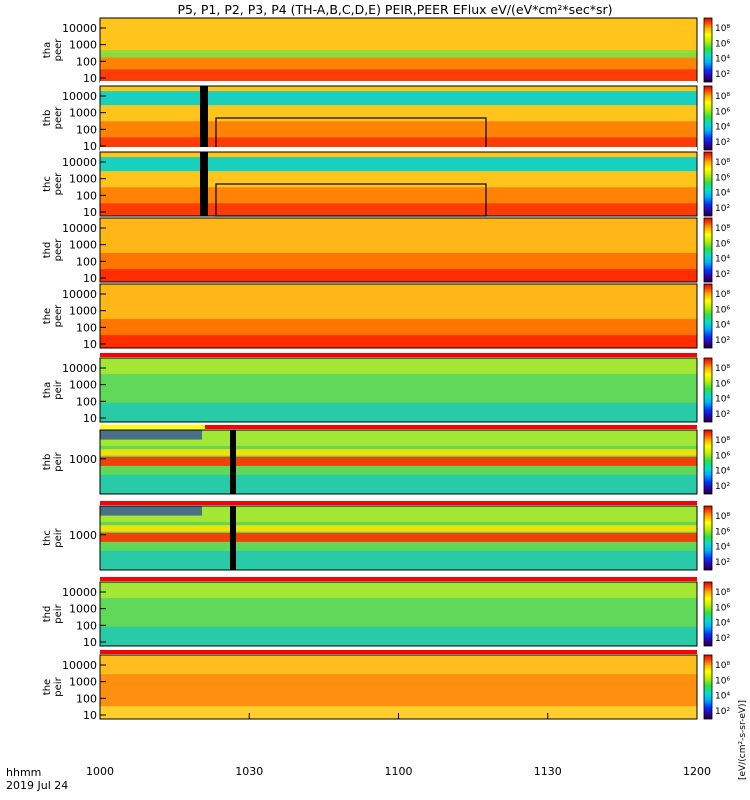 The width and height of the screenshot is (750, 800). I want to click on panel-label: thbpeir, so click(53, 461).